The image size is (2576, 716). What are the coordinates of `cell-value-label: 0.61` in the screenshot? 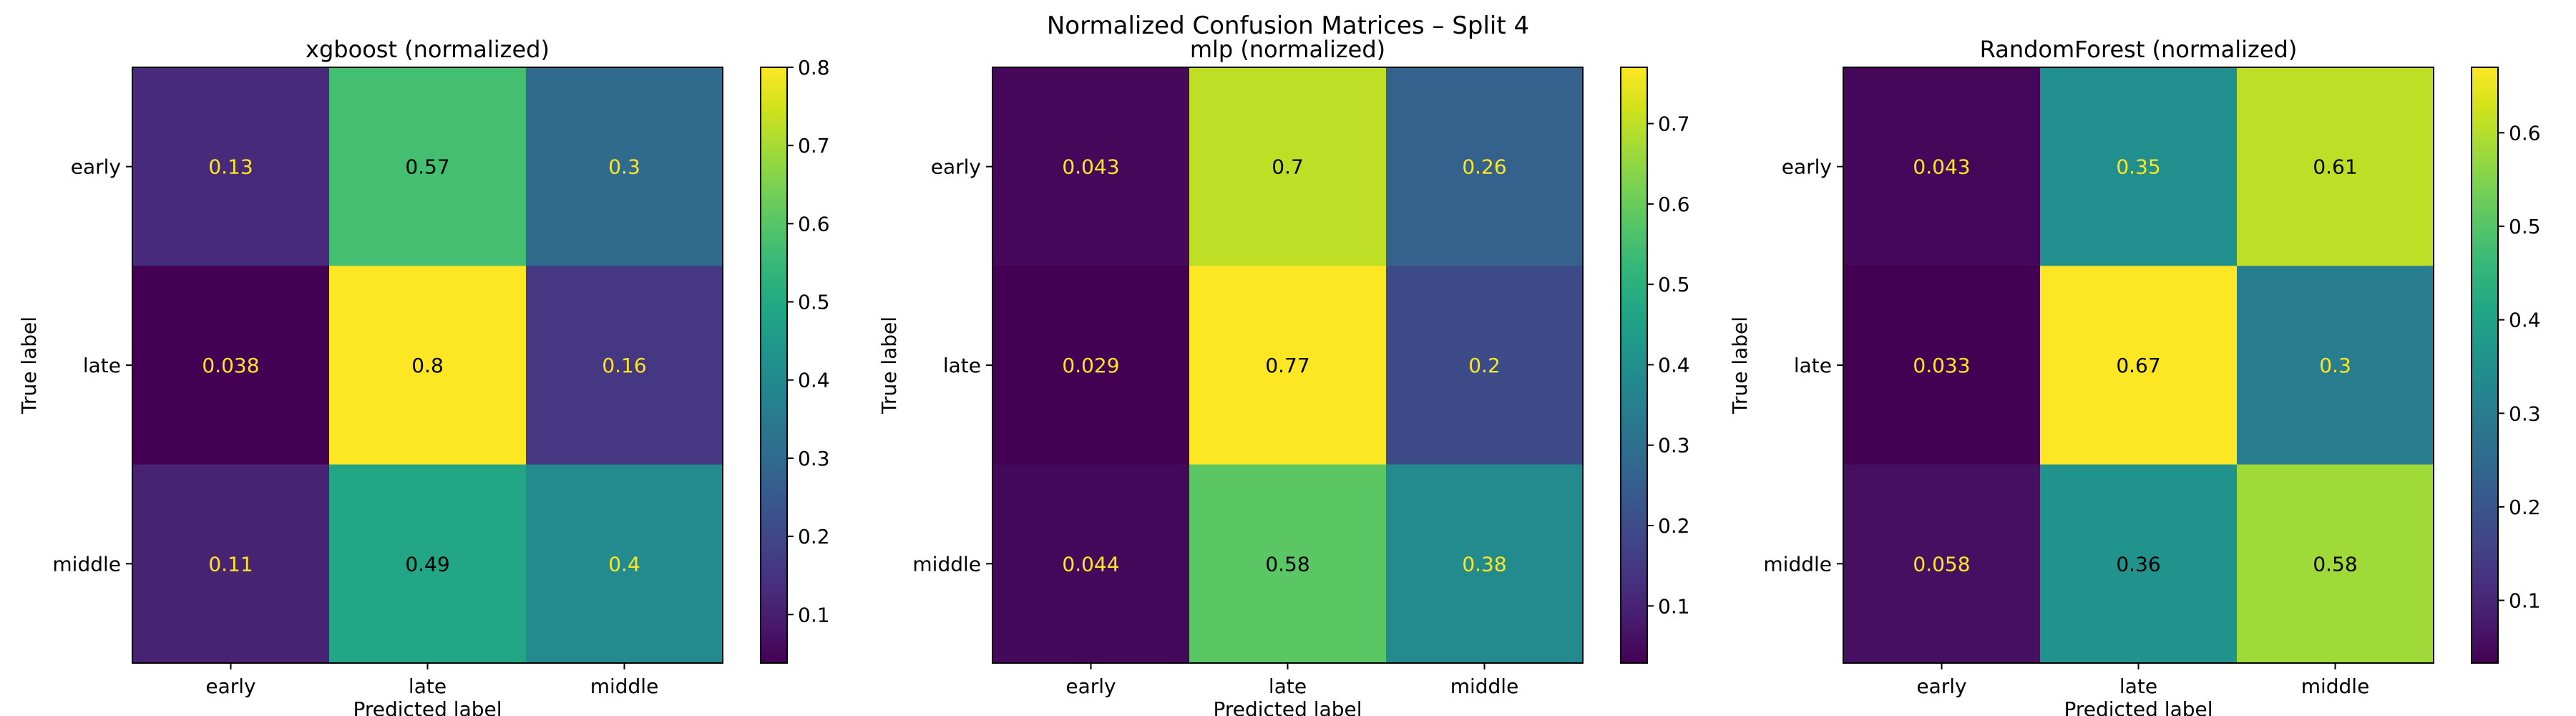 It's located at (2335, 167).